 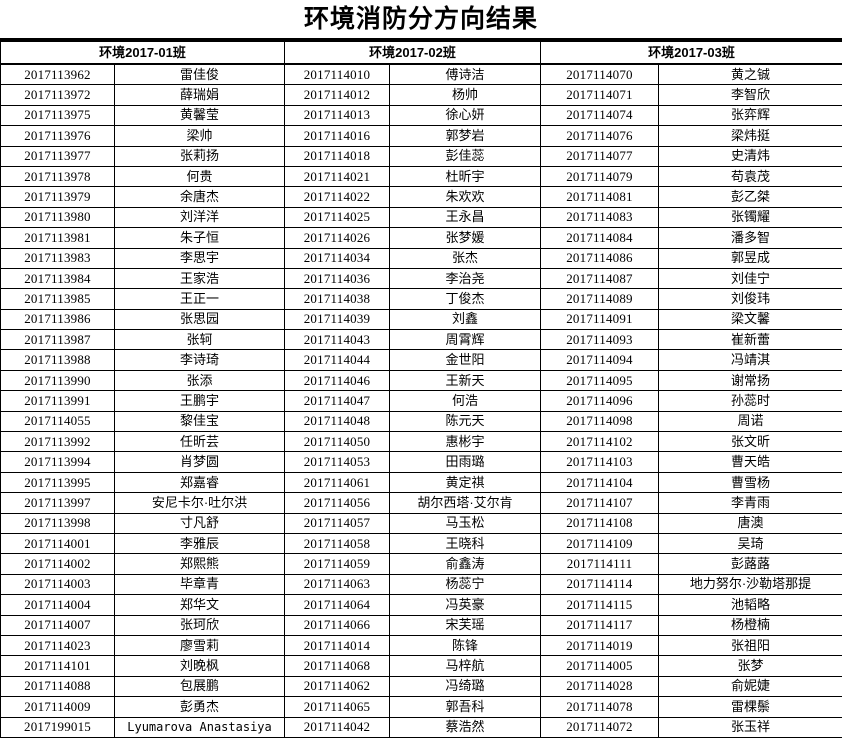 I want to click on student-id-cell-class-02: 2017114066, so click(x=337, y=625).